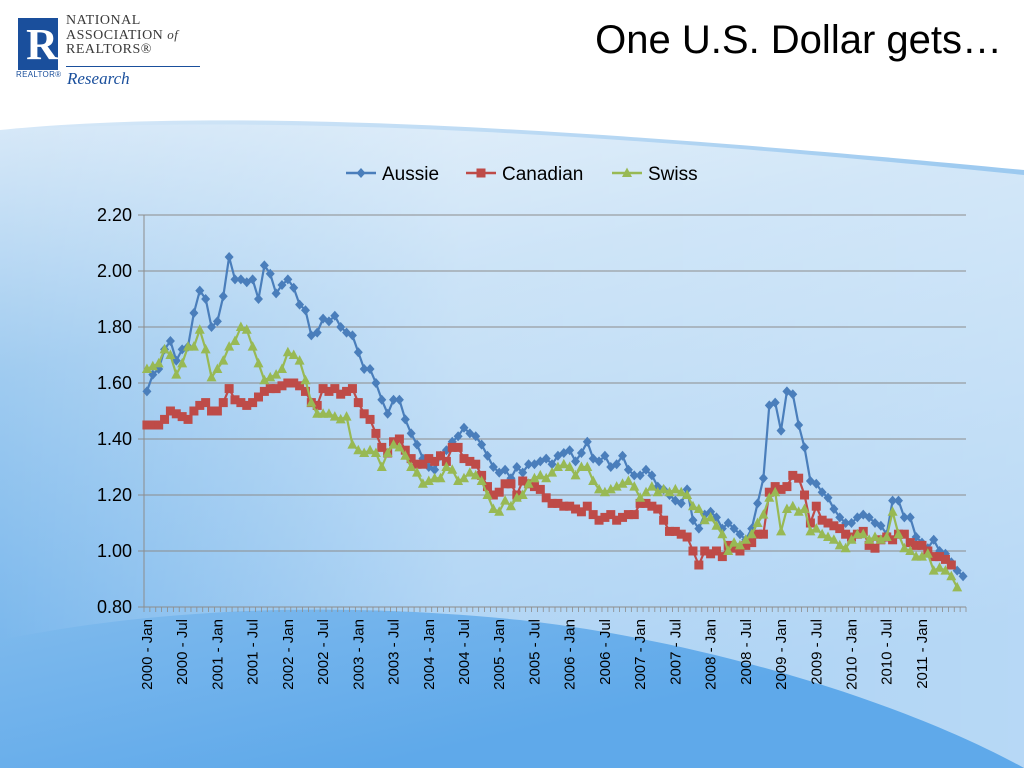 Image resolution: width=1024 pixels, height=768 pixels. What do you see at coordinates (109, 49) in the screenshot?
I see `org-line-3: REALTORS®` at bounding box center [109, 49].